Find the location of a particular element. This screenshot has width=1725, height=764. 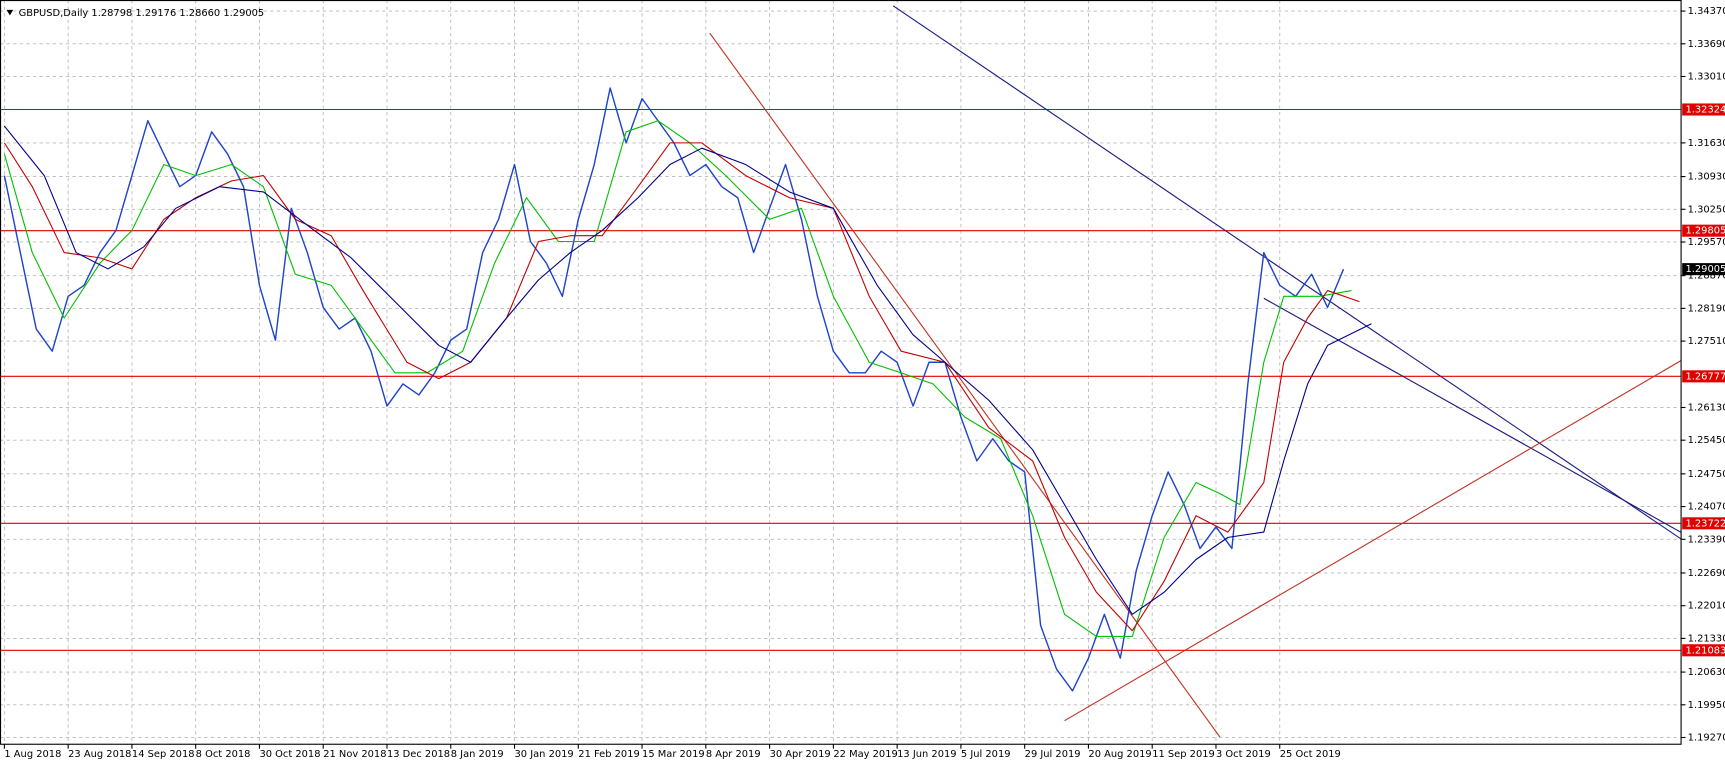

y-tick-label: 1.19950 is located at coordinates (1706, 705).